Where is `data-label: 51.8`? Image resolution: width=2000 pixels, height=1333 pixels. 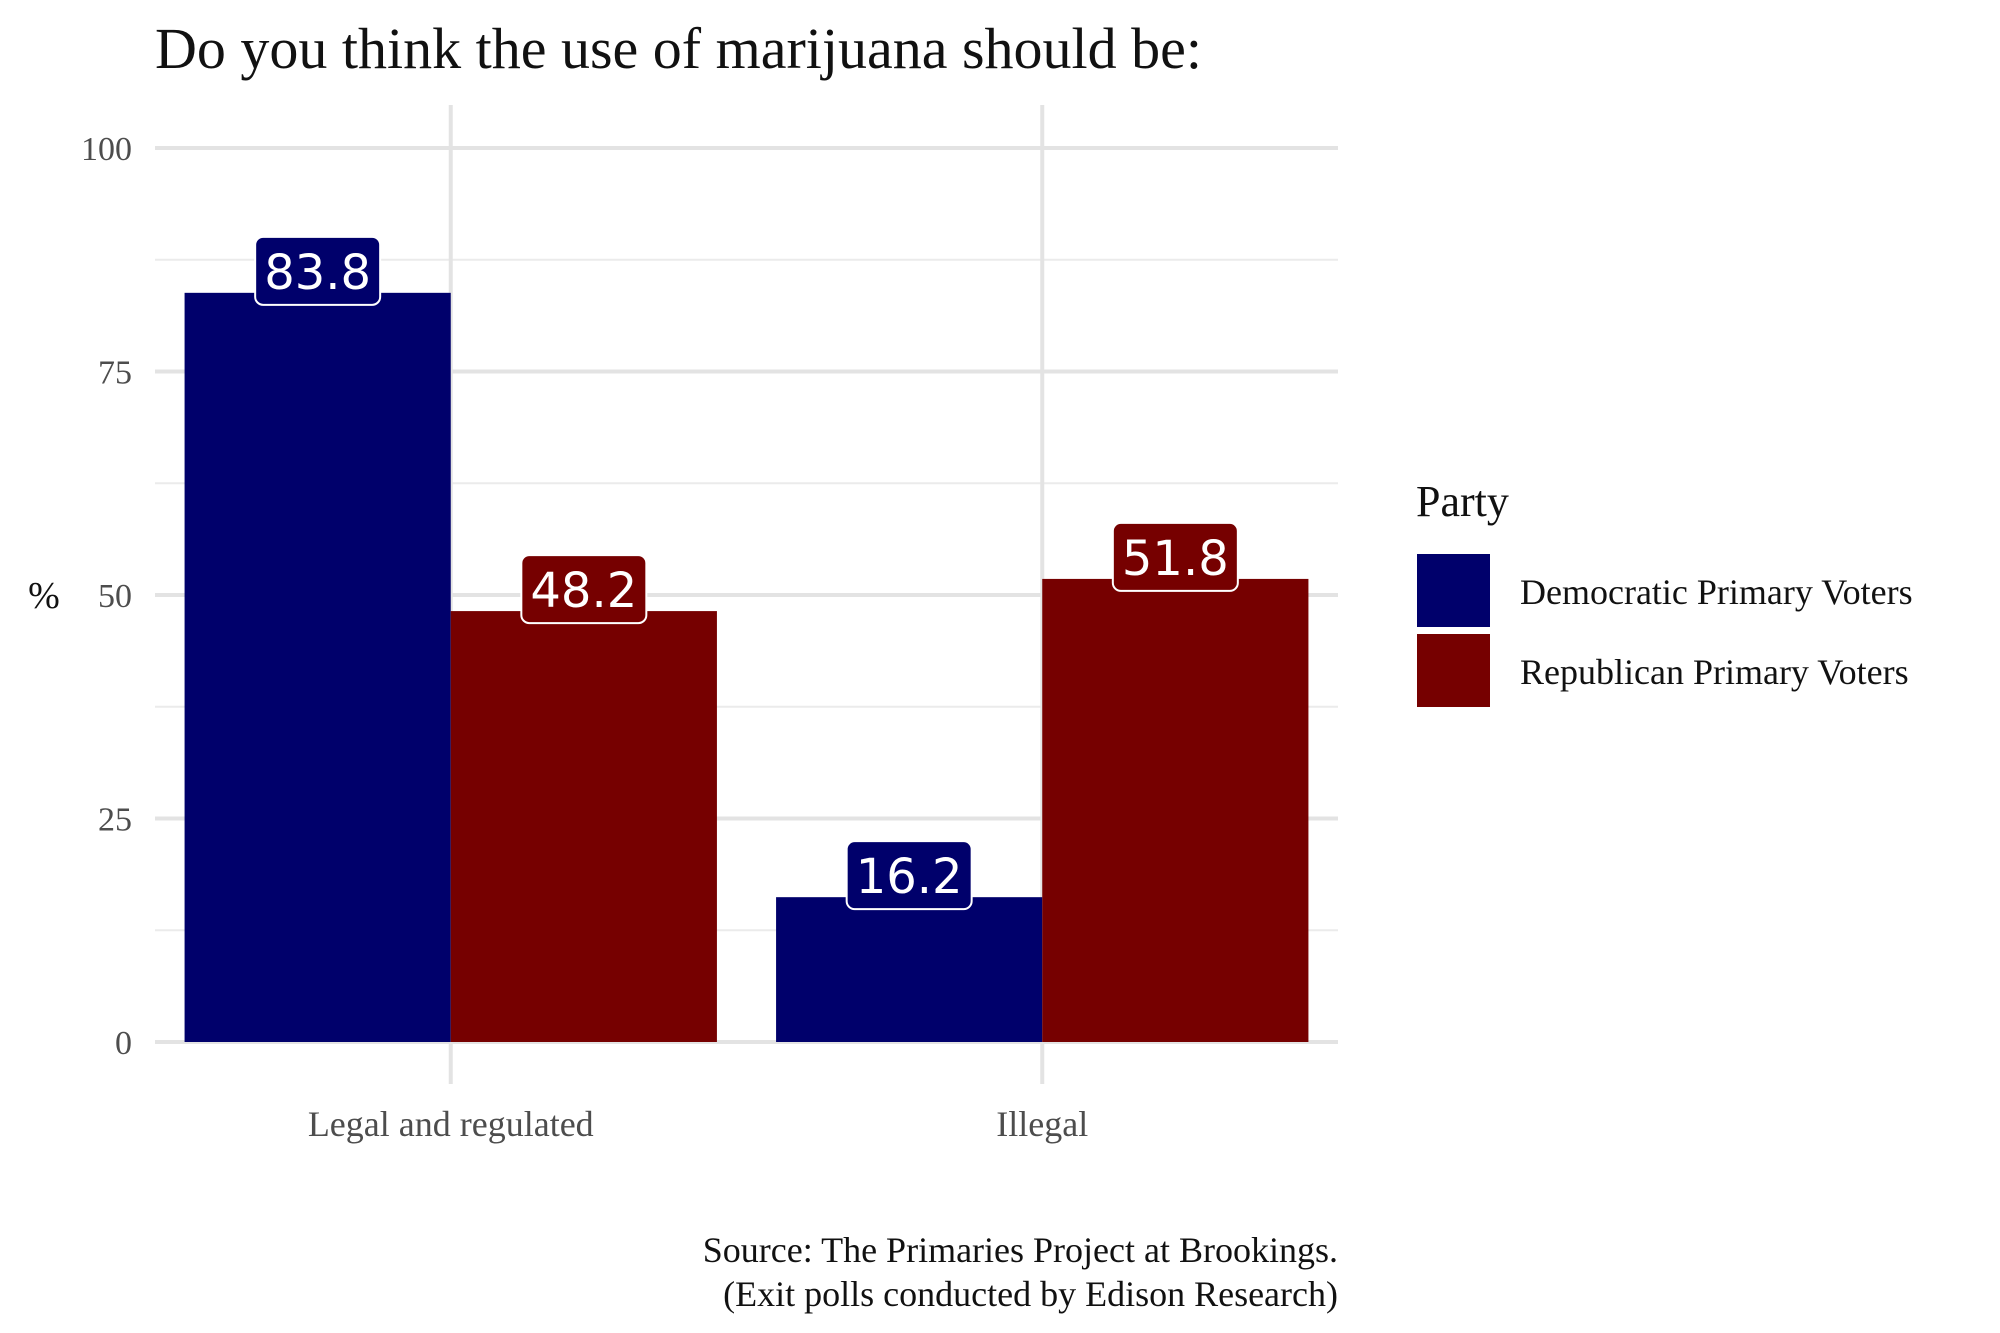
data-label: 51.8 is located at coordinates (1175, 556).